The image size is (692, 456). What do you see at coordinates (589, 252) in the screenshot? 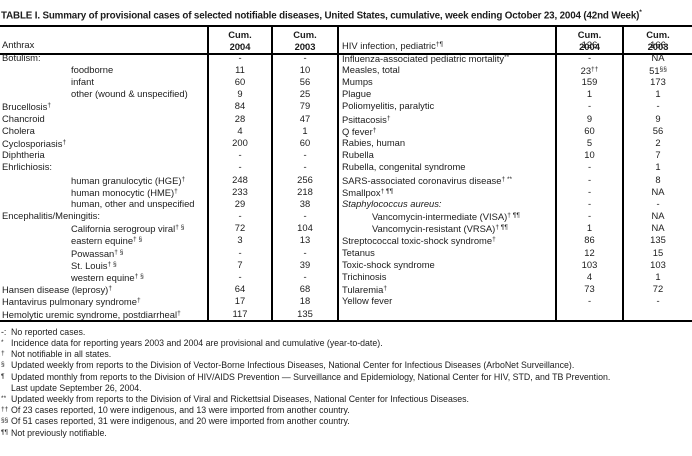
I see `text: 12` at bounding box center [589, 252].